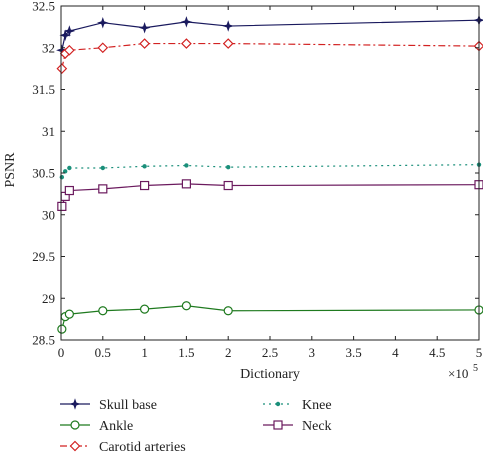 The height and width of the screenshot is (455, 483). I want to click on legend-label: Skull base, so click(128, 405).